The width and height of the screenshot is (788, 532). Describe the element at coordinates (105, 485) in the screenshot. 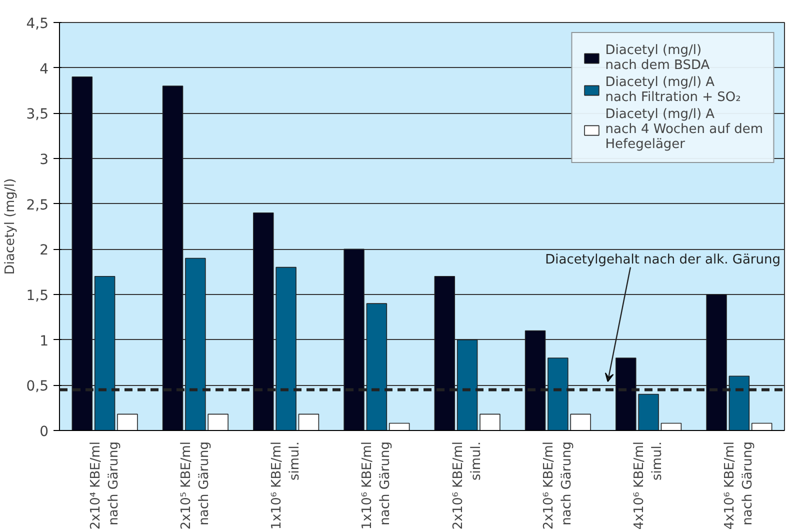

I see `x-tick-label: 2x10⁴ KBE/ml nach Gärung` at that location.